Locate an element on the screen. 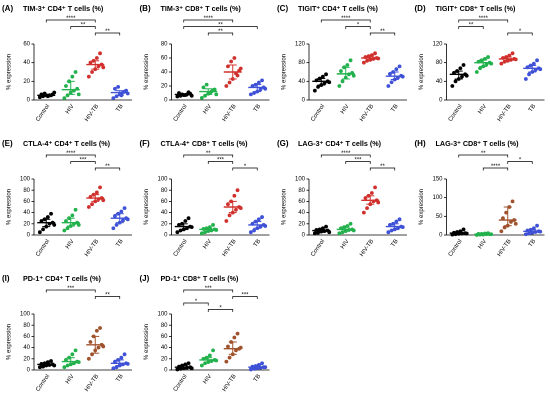  significance-label: *** is located at coordinates (358, 160).